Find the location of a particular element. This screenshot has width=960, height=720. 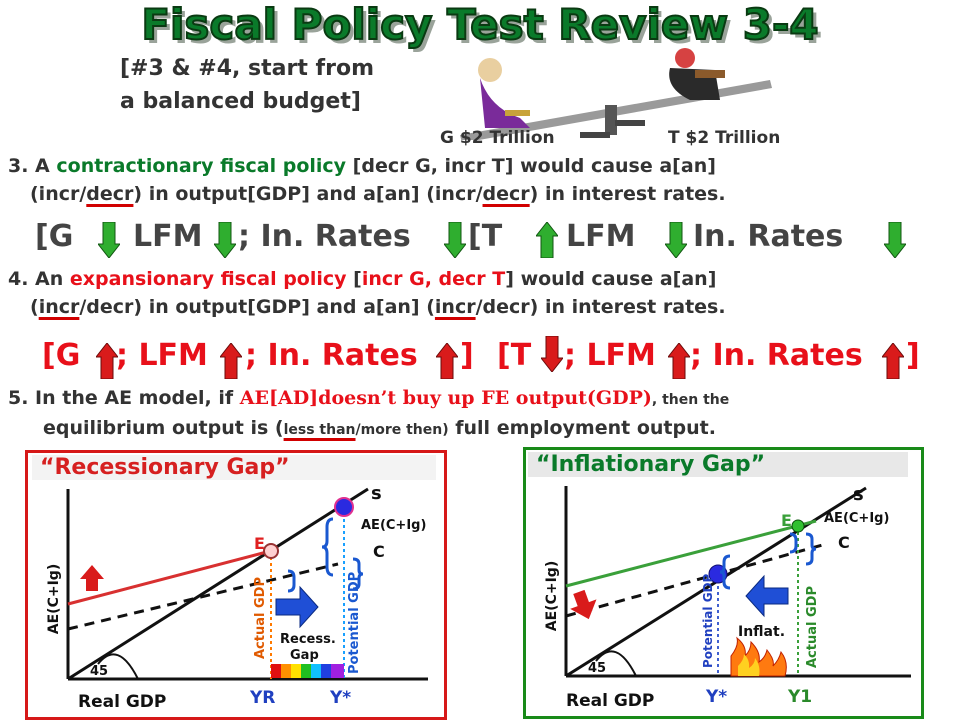

q4-l2c: /decr) in output[GDP] and a[an] ( is located at coordinates (257, 307).